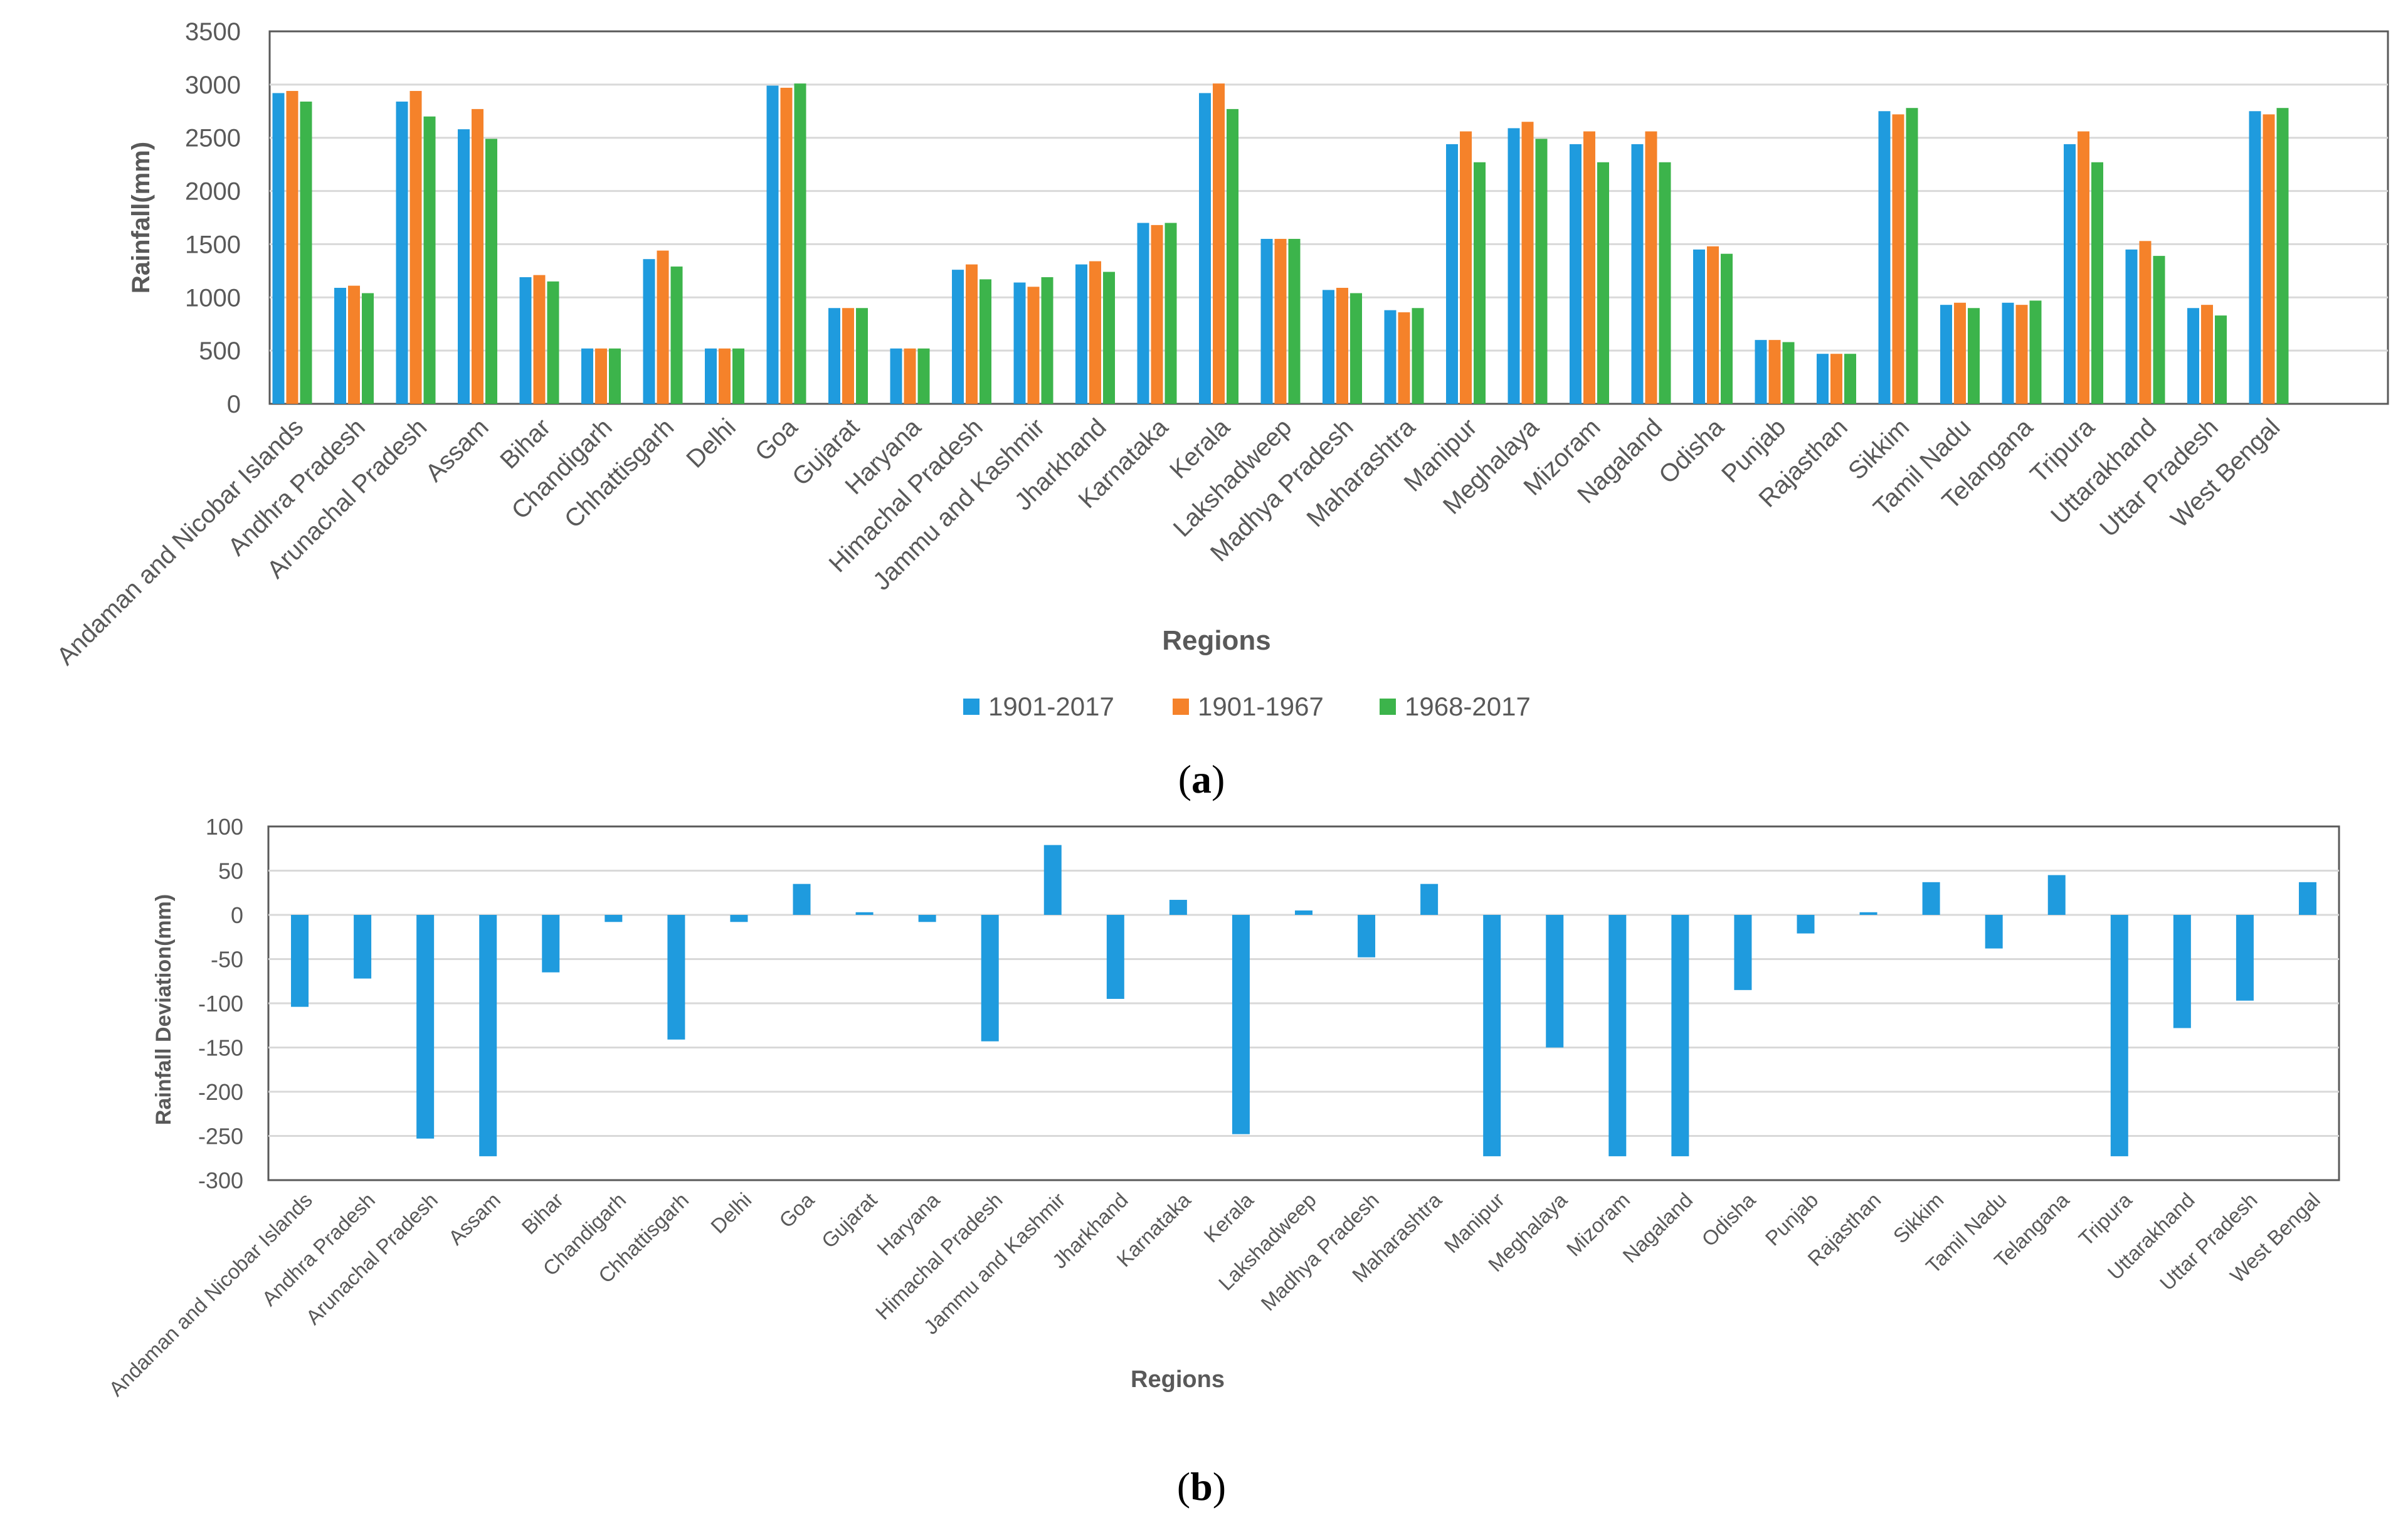 The height and width of the screenshot is (1520, 2408). I want to click on chart-b-bar-telangana, so click(2056, 895).